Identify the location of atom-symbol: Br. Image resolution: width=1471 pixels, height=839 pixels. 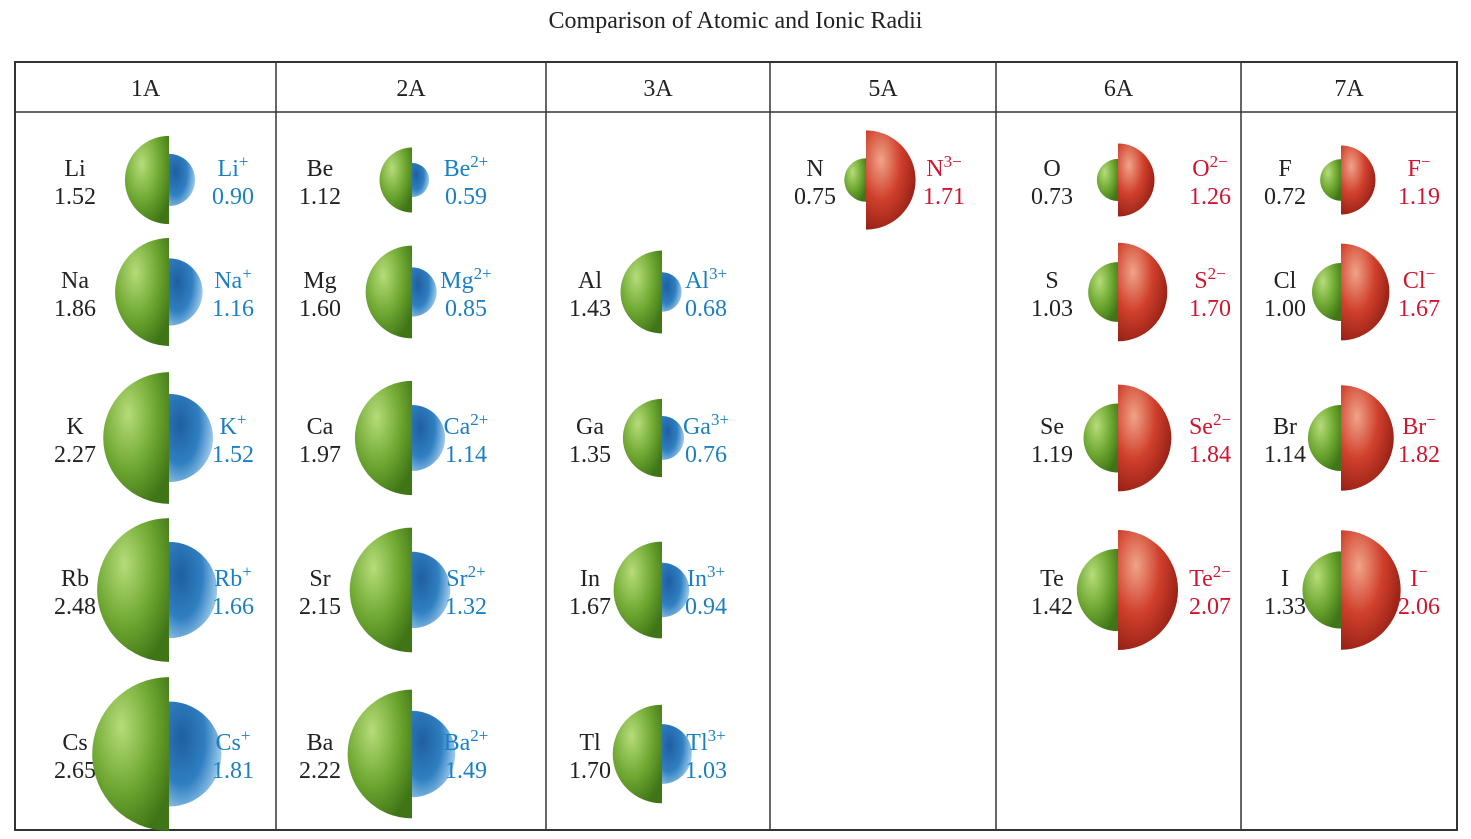
(1285, 427).